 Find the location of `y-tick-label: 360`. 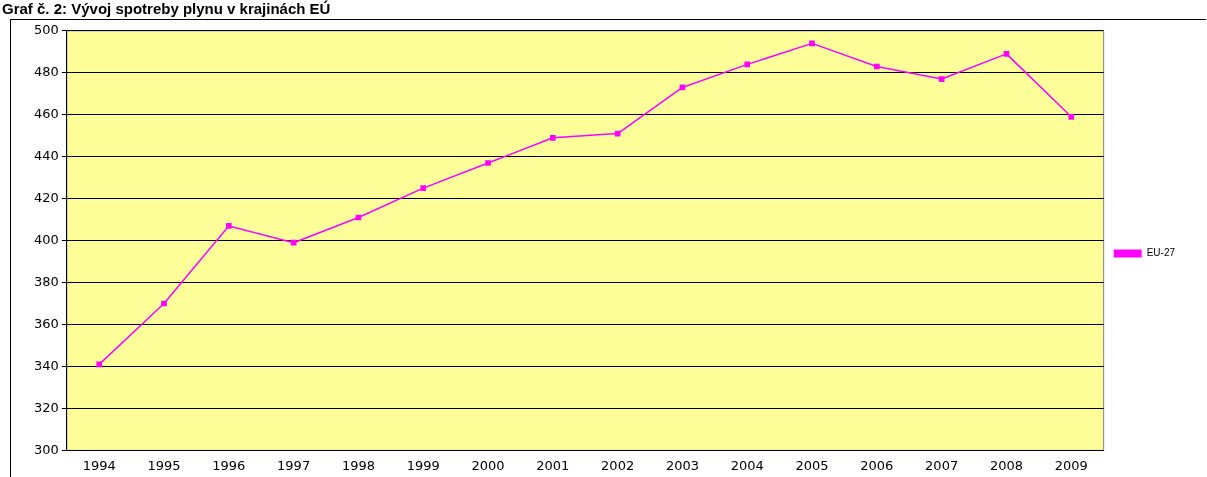

y-tick-label: 360 is located at coordinates (46, 323).